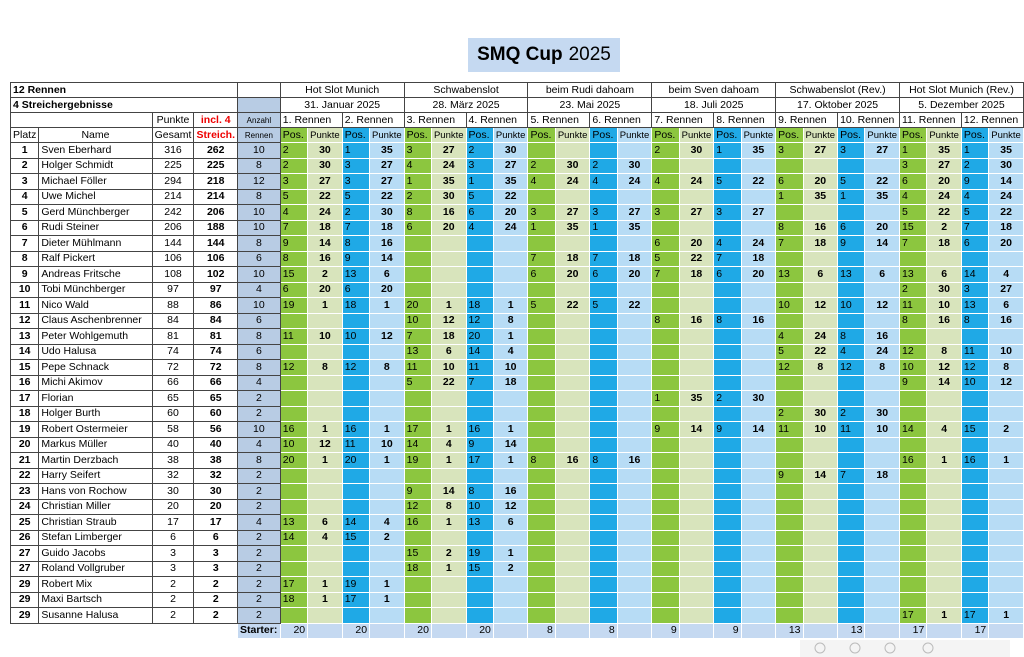 This screenshot has width=1024, height=657. I want to click on race-points: 10, so click(1006, 351).